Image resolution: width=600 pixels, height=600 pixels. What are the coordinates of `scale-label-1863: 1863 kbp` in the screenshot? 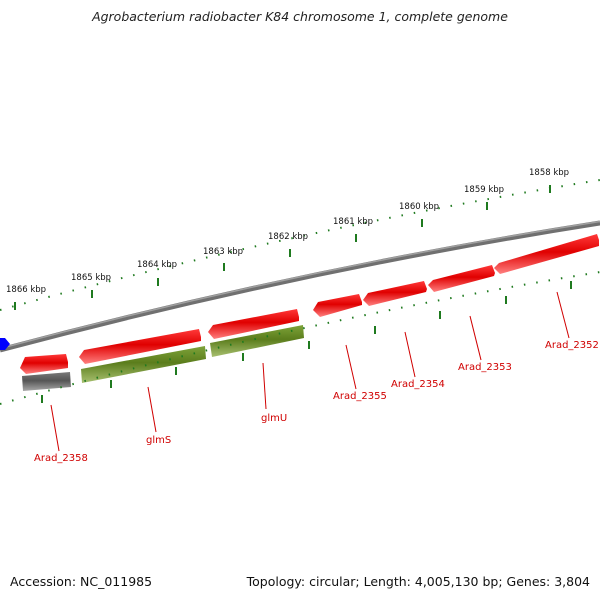 It's located at (223, 252).